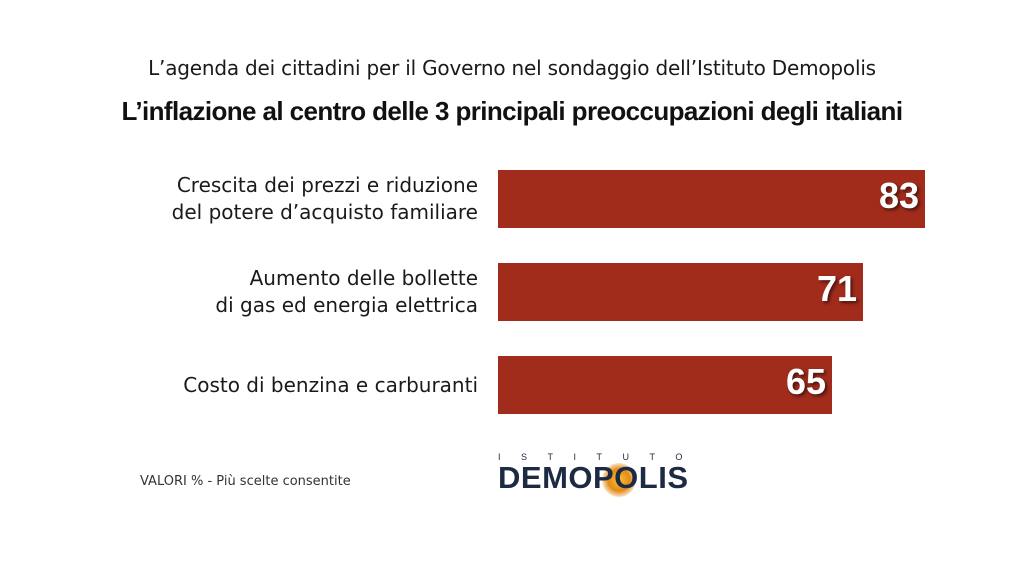 Image resolution: width=1024 pixels, height=576 pixels. I want to click on logo-main-text: DEMOPOLIS, so click(593, 477).